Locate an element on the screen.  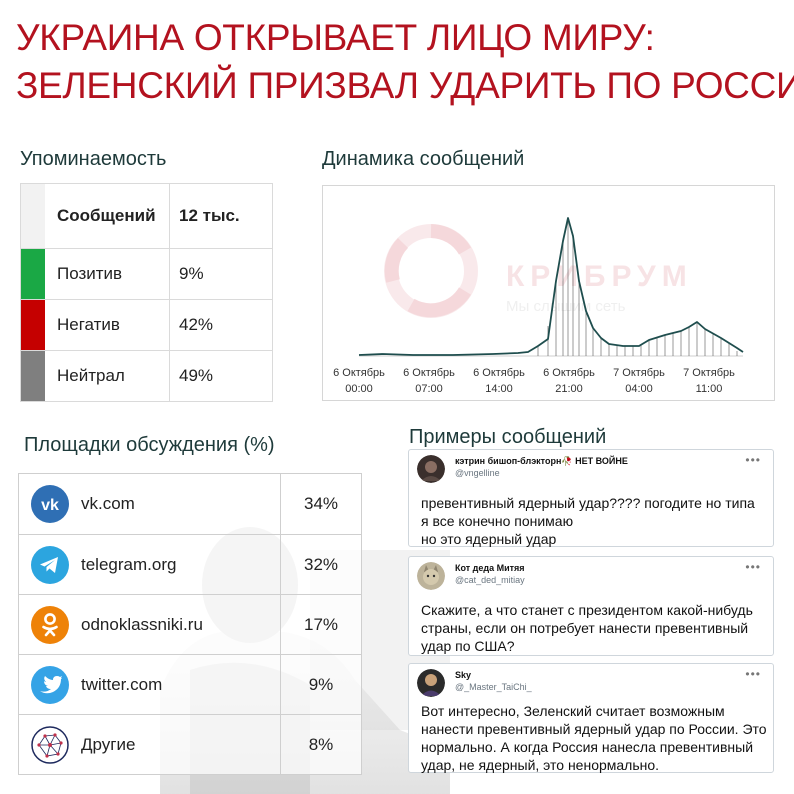
mentions-row-negative: Негатив 42% is located at coordinates (146, 324).